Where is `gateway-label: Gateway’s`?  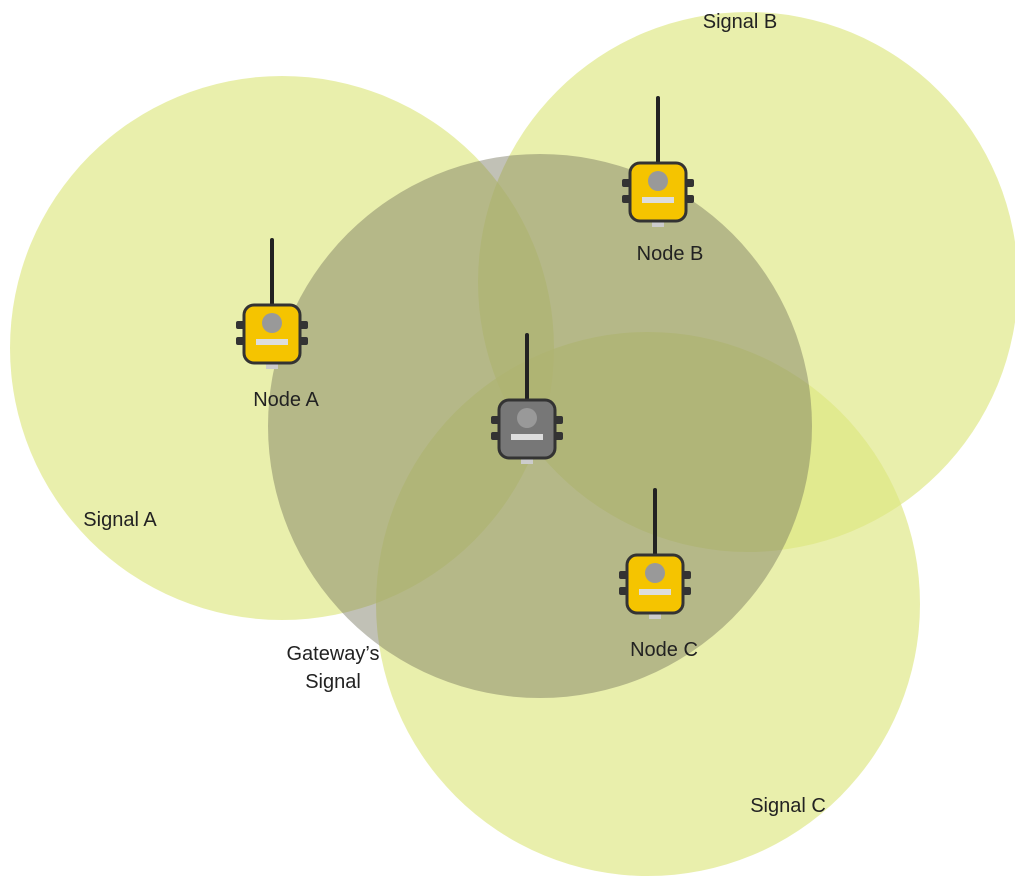
gateway-label: Gateway’s is located at coordinates (332, 654).